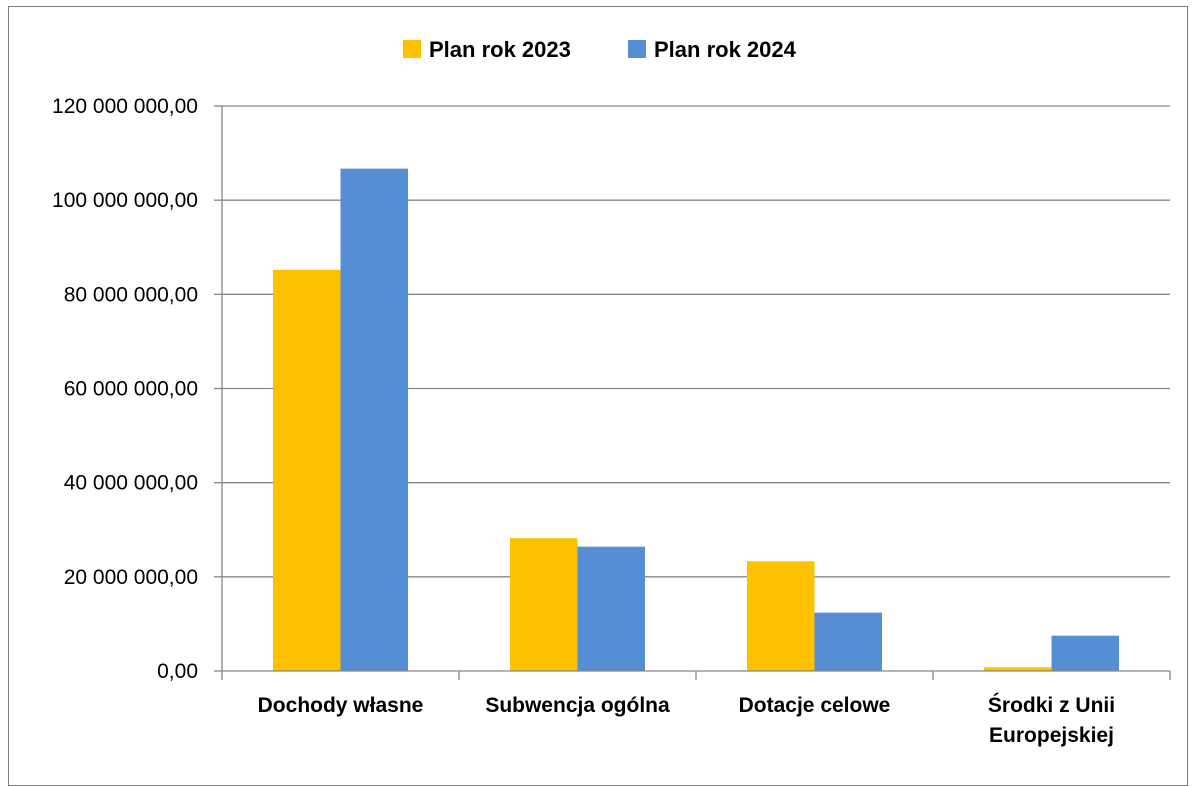  Describe the element at coordinates (125, 106) in the screenshot. I see `y-tick-label: 120 000 000,00` at that location.